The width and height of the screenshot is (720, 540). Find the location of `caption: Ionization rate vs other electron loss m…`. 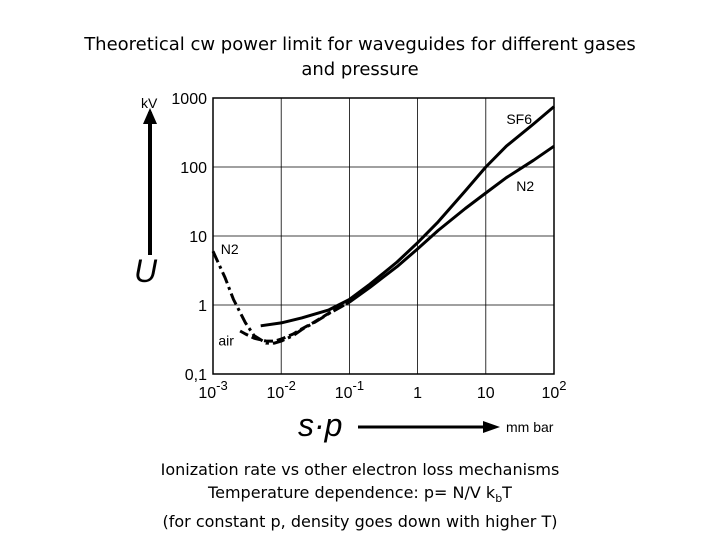

caption: Ionization rate vs other electron loss m… is located at coordinates (360, 495).